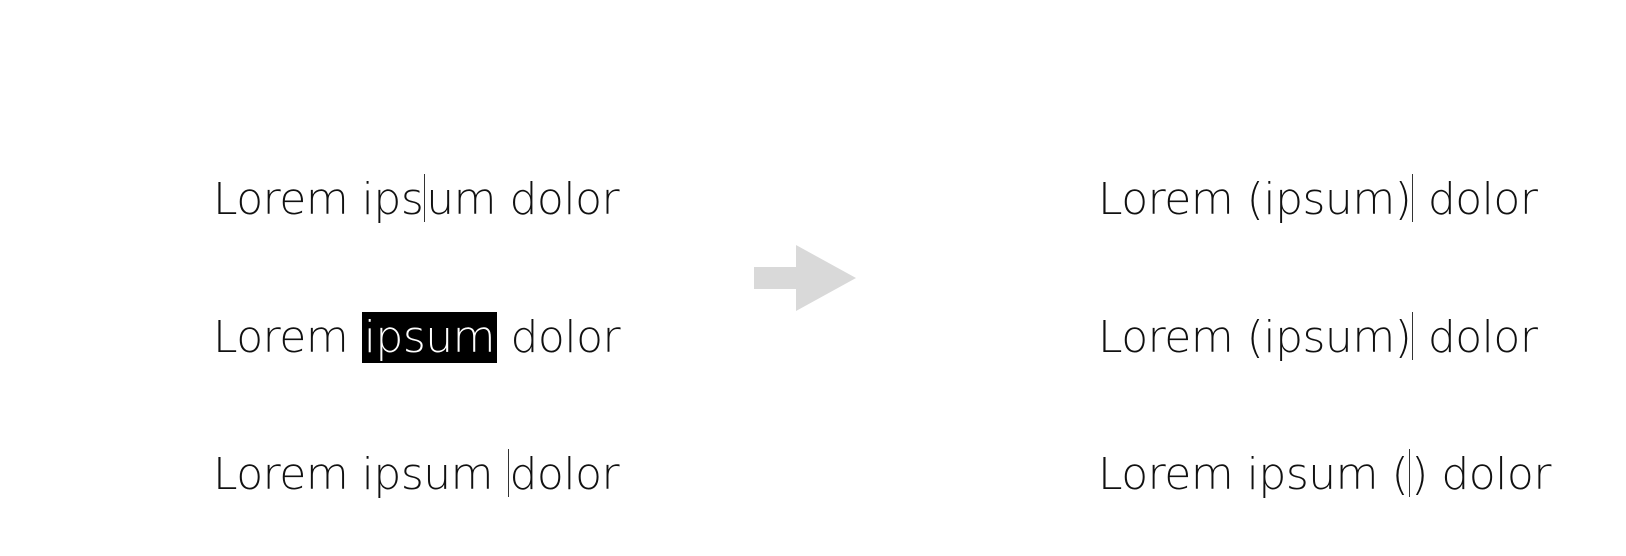  What do you see at coordinates (559, 337) in the screenshot?
I see `before-line-2-text-b: dolor` at bounding box center [559, 337].